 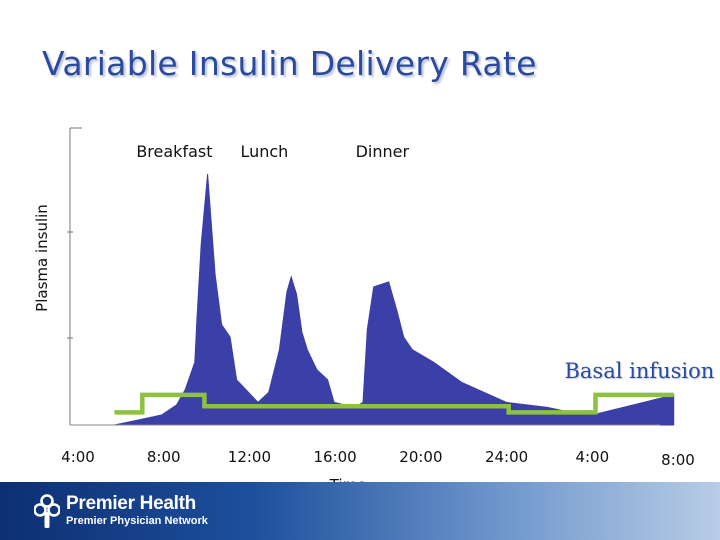 What do you see at coordinates (78, 457) in the screenshot?
I see `x-tick-label-0: 4:00` at bounding box center [78, 457].